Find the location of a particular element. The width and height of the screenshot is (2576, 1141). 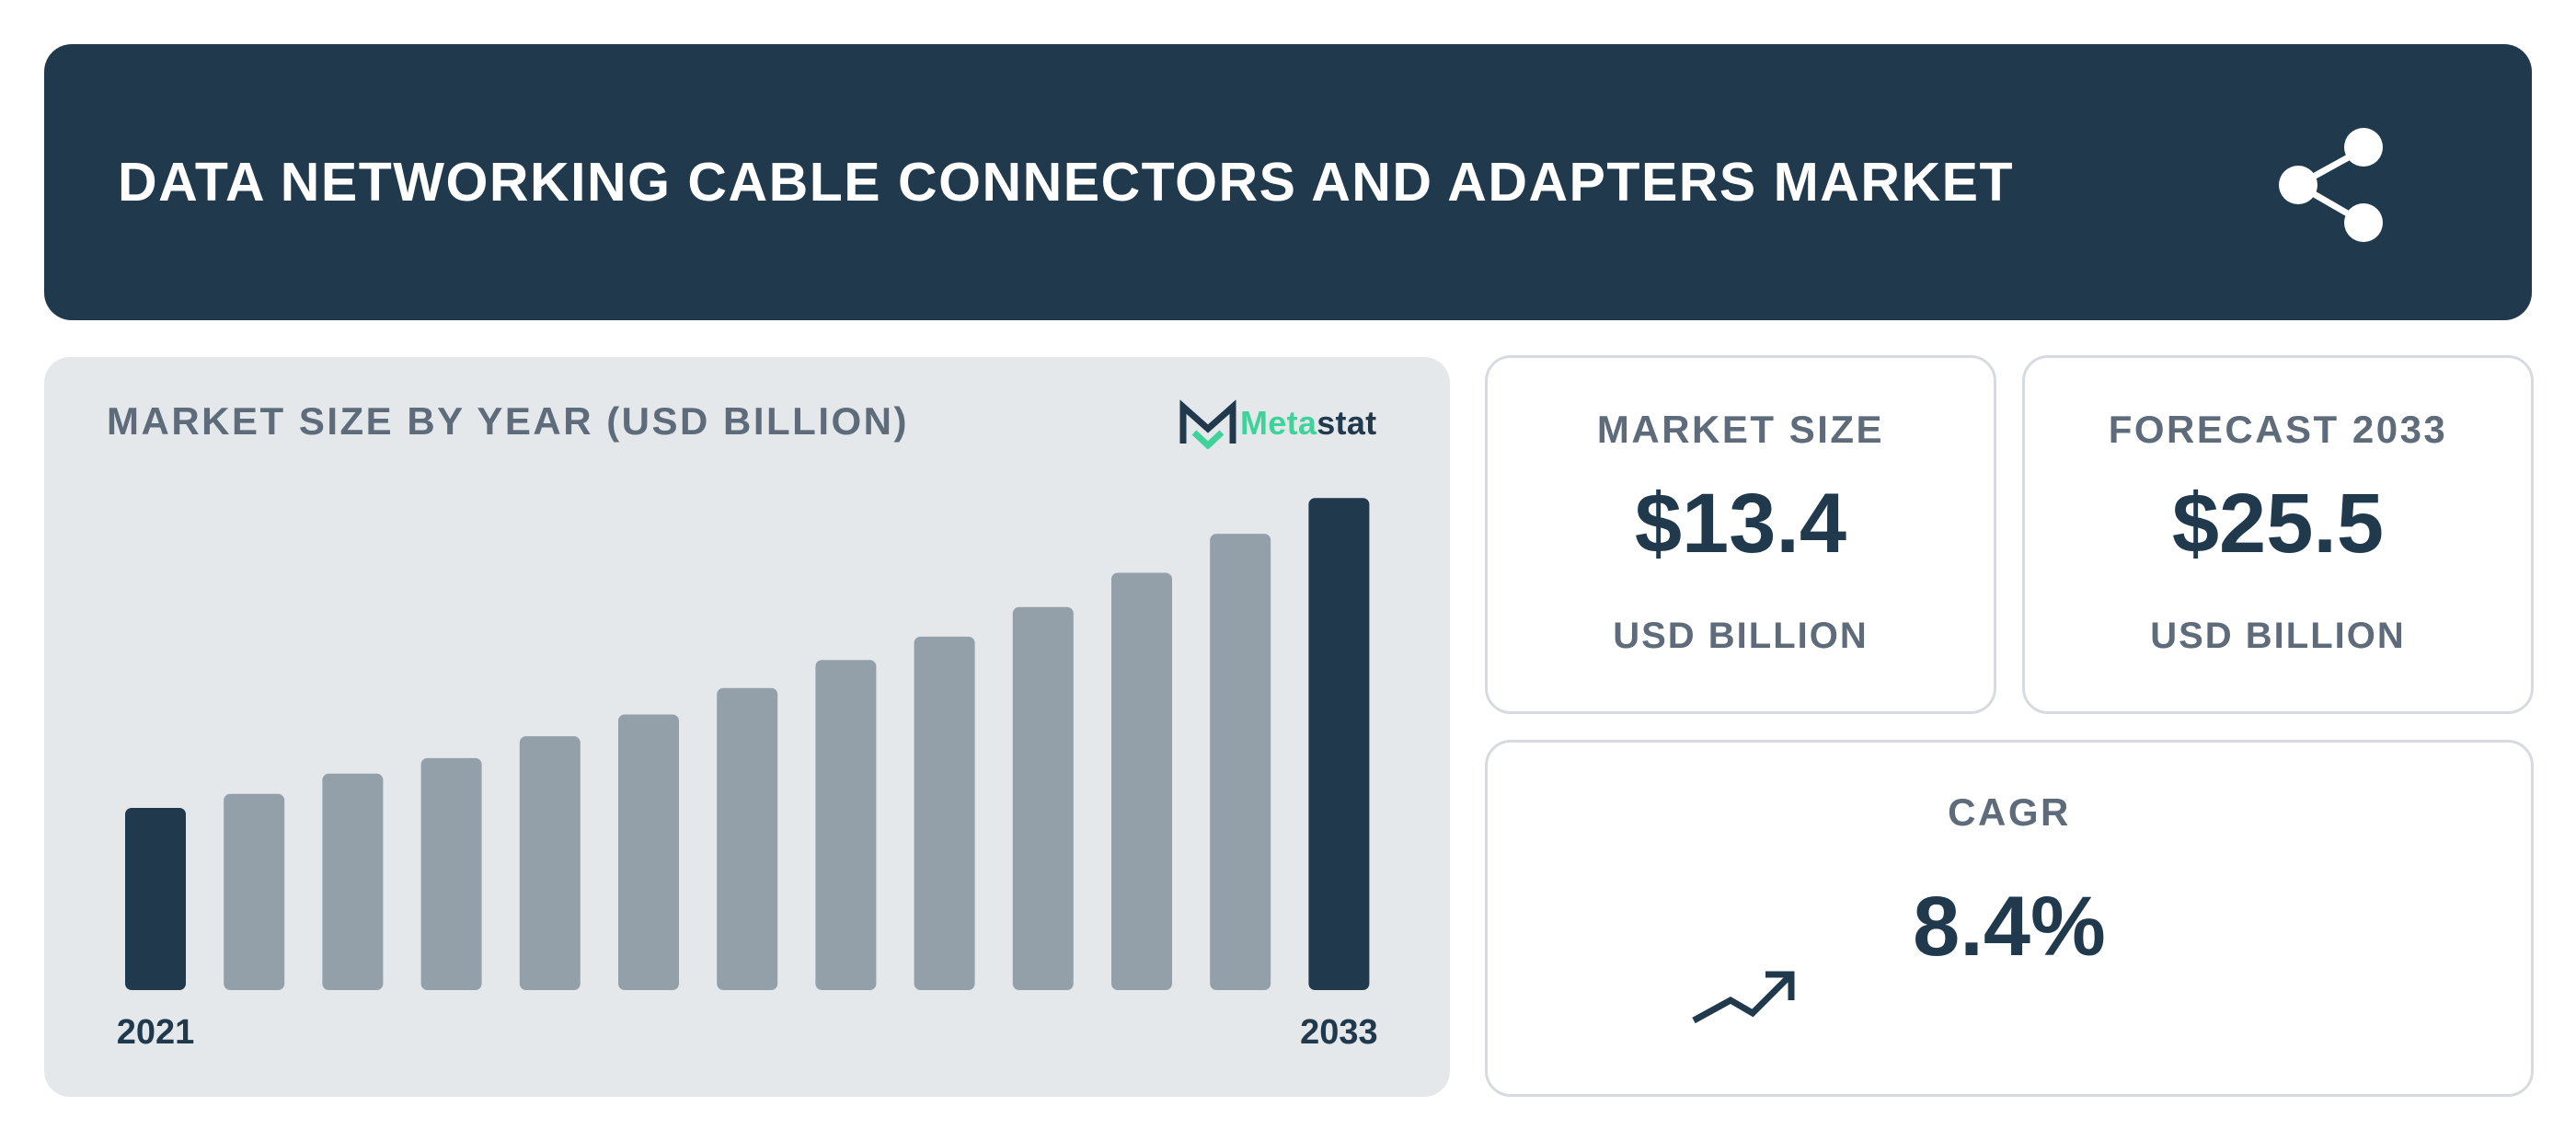

bar-2032 is located at coordinates (1240, 762).